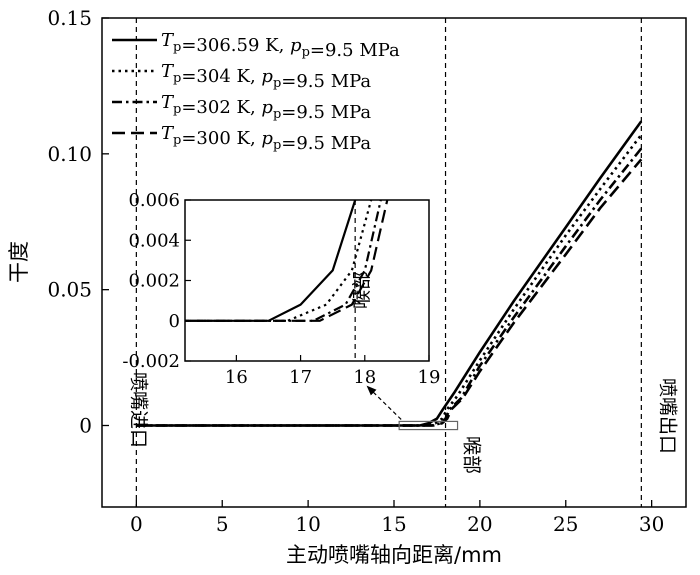  What do you see at coordinates (151, 361) in the screenshot?
I see `inset-y-tick-label-1: -0.002` at bounding box center [151, 361].